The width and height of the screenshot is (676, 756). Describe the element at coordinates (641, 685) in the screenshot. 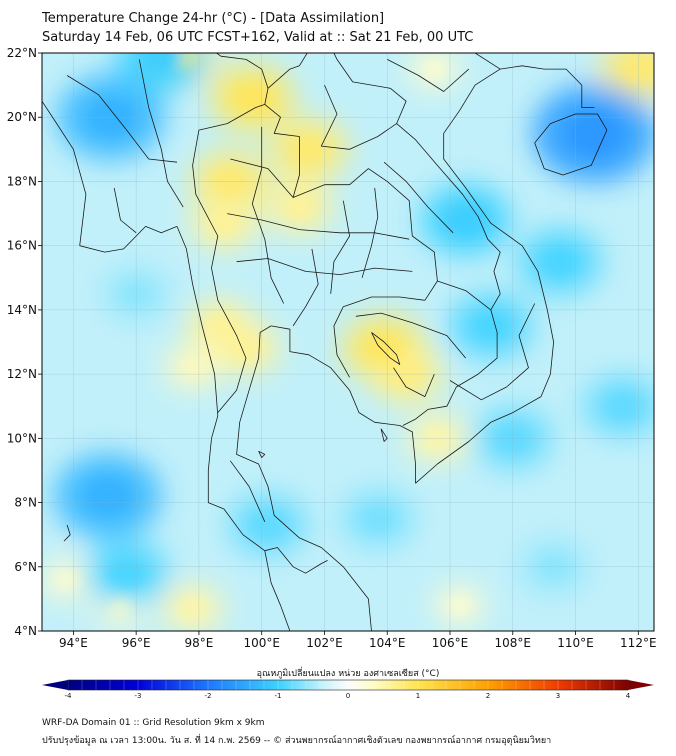

I see `colorbar-extend-max` at that location.